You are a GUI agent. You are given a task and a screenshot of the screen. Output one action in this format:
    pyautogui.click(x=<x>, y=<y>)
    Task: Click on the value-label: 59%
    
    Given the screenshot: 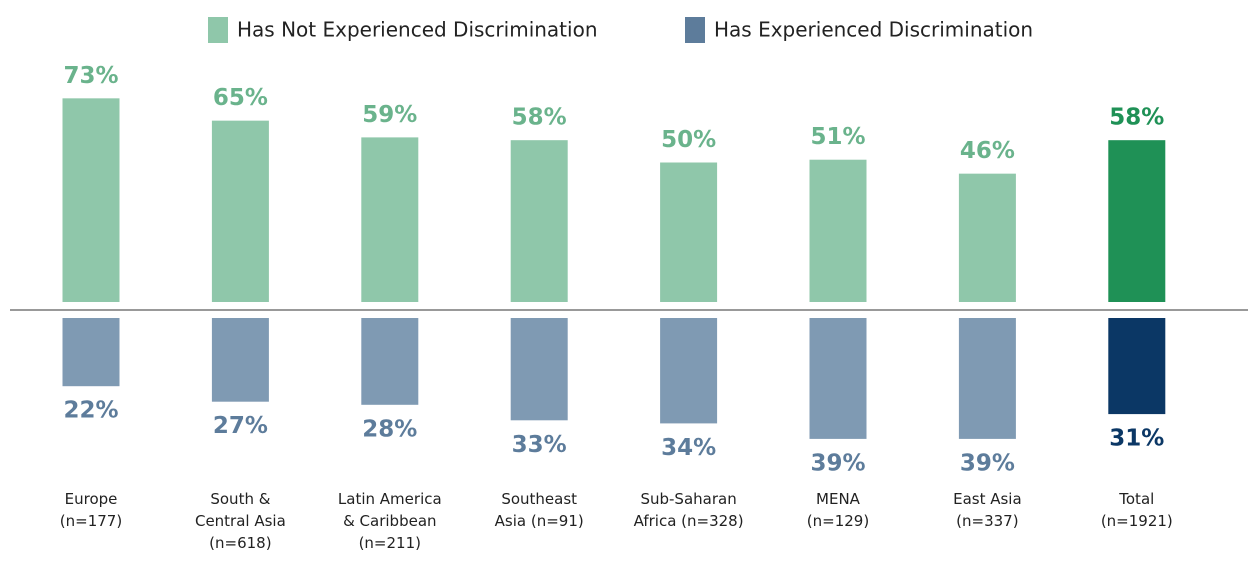 What is the action you would take?
    pyautogui.click(x=389, y=115)
    